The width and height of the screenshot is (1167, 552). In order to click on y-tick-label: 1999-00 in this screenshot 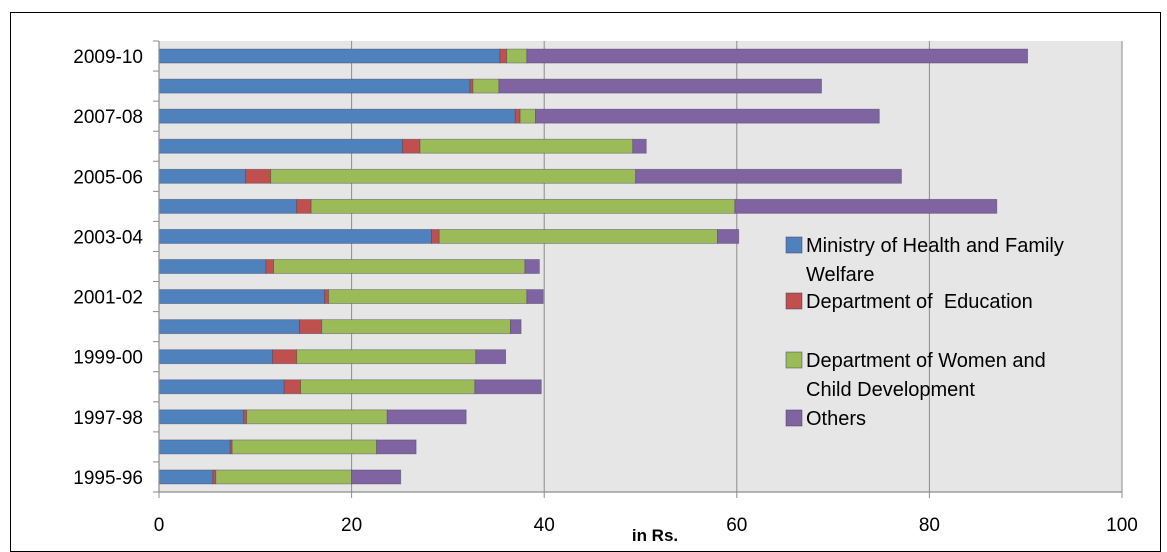, I will do `click(108, 358)`.